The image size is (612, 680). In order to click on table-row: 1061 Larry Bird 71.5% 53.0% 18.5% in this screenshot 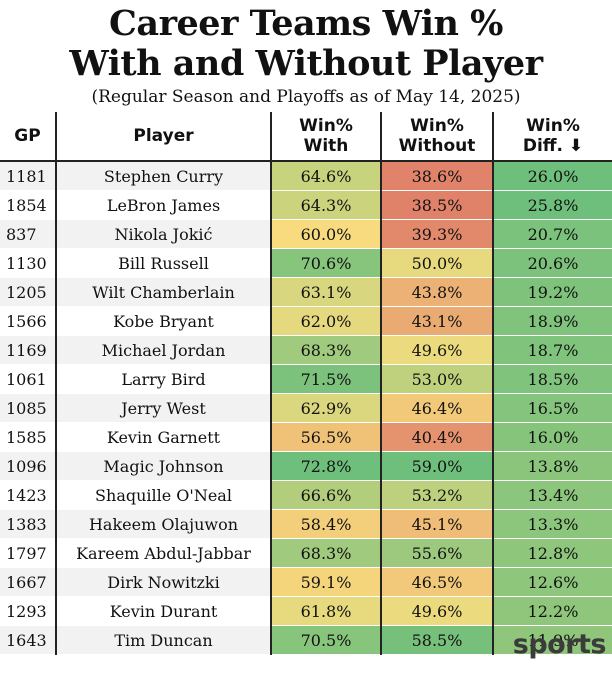, I will do `click(306, 379)`.